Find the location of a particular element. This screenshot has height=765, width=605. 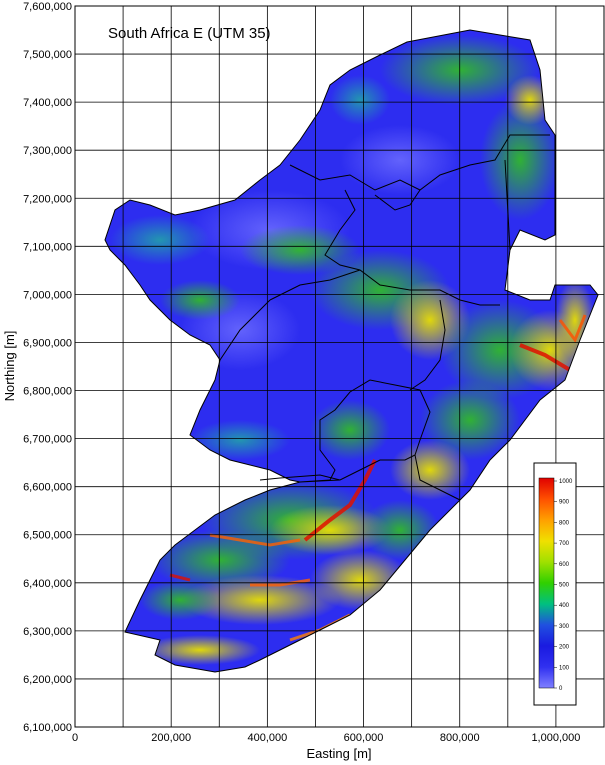

y-tick-label: 7,400,000 is located at coordinates (47, 103).